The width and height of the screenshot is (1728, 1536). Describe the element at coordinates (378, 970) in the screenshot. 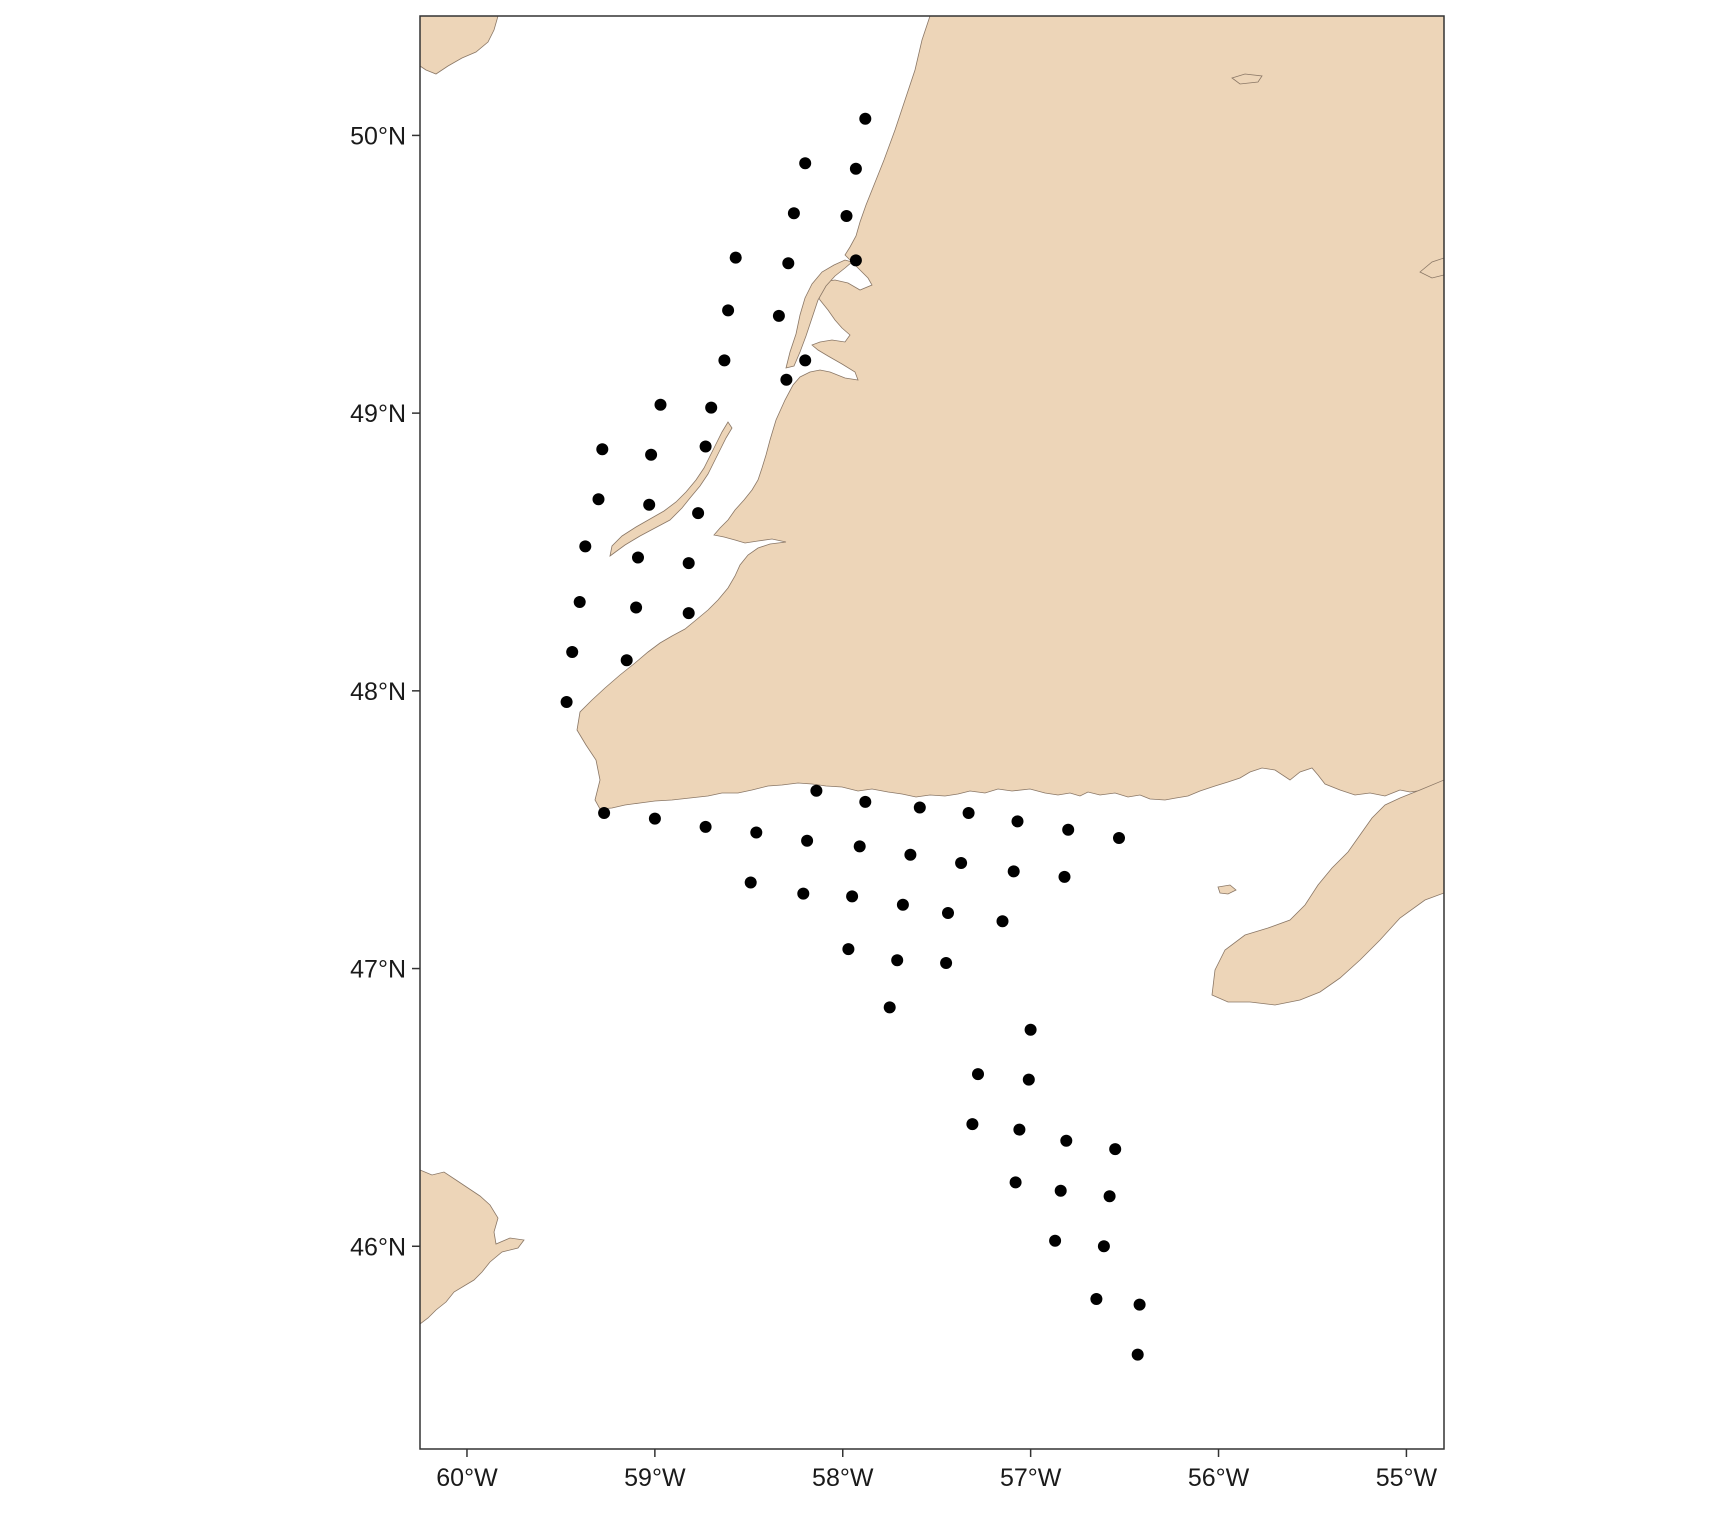

I see `latitude-tick-label: 47°N` at that location.